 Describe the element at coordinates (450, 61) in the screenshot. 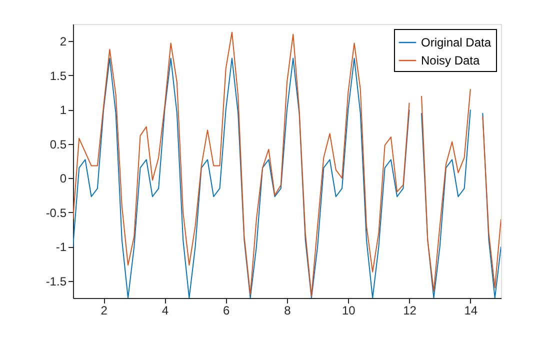

I see `legend-label: Noisy Data` at that location.